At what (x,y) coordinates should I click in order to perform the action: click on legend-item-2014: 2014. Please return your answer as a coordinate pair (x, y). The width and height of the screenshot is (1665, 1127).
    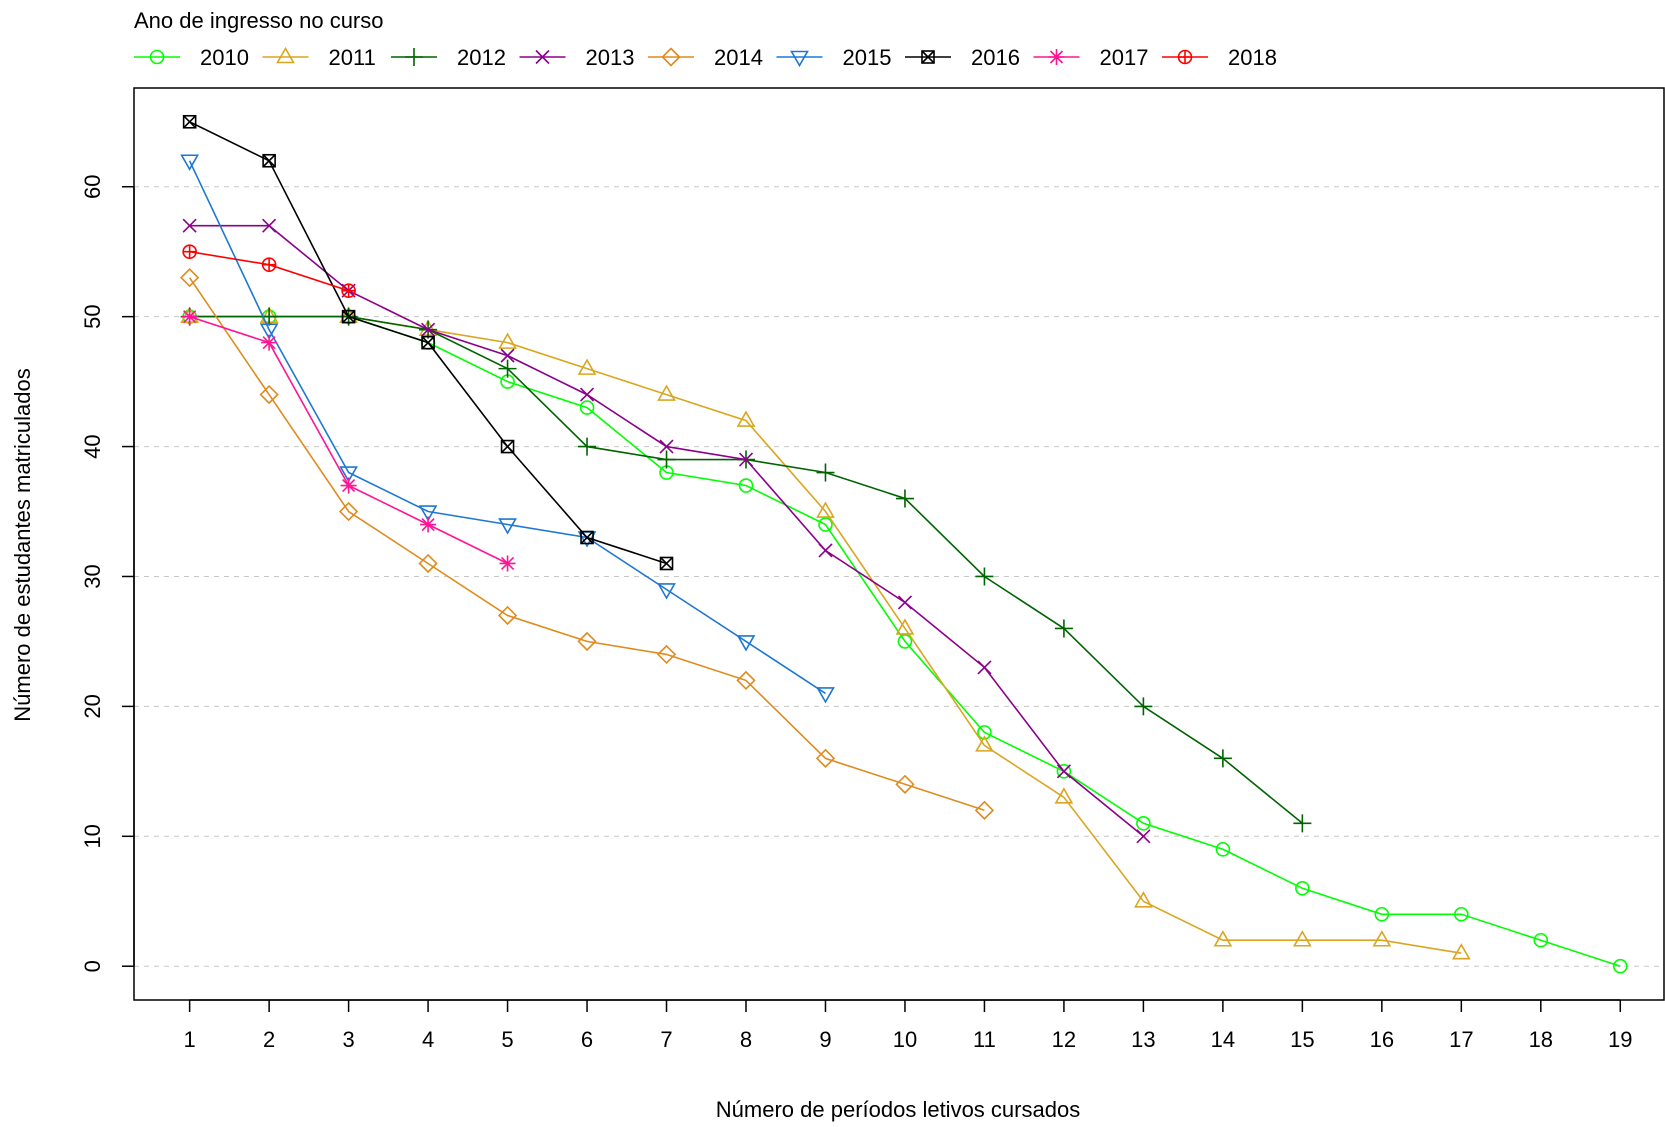
    Looking at the image, I should click on (705, 57).